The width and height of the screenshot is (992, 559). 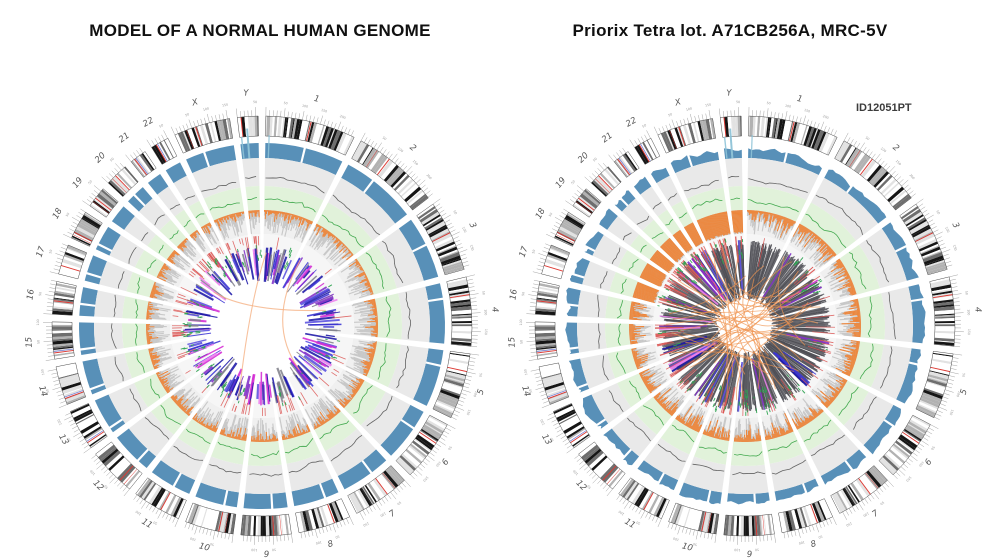 I want to click on svg-text: 5, so click(x=964, y=392).